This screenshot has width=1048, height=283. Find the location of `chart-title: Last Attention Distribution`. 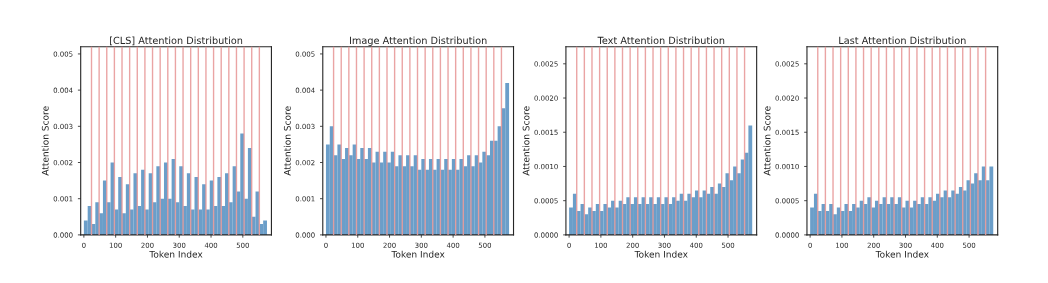

chart-title: Last Attention Distribution is located at coordinates (902, 40).